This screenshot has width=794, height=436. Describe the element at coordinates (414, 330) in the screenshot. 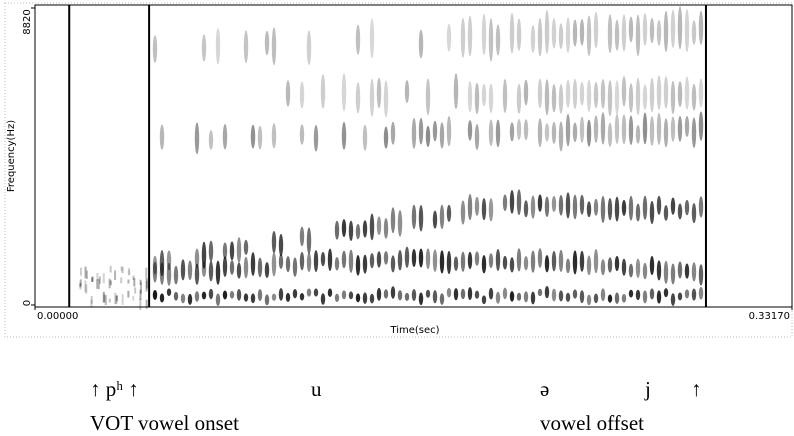

I see `x-axis-label: Time(sec)` at that location.